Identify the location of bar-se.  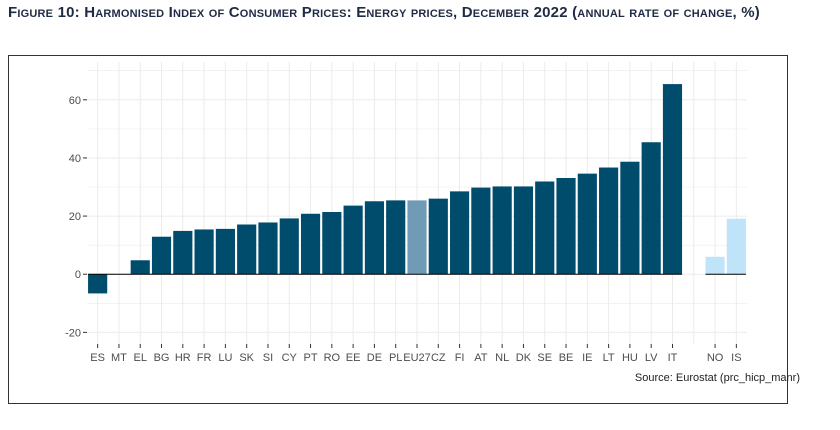
(545, 228).